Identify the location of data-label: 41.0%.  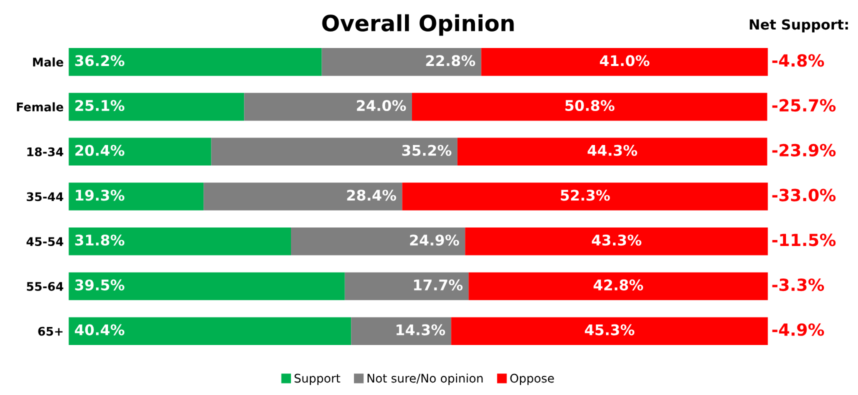
(625, 60).